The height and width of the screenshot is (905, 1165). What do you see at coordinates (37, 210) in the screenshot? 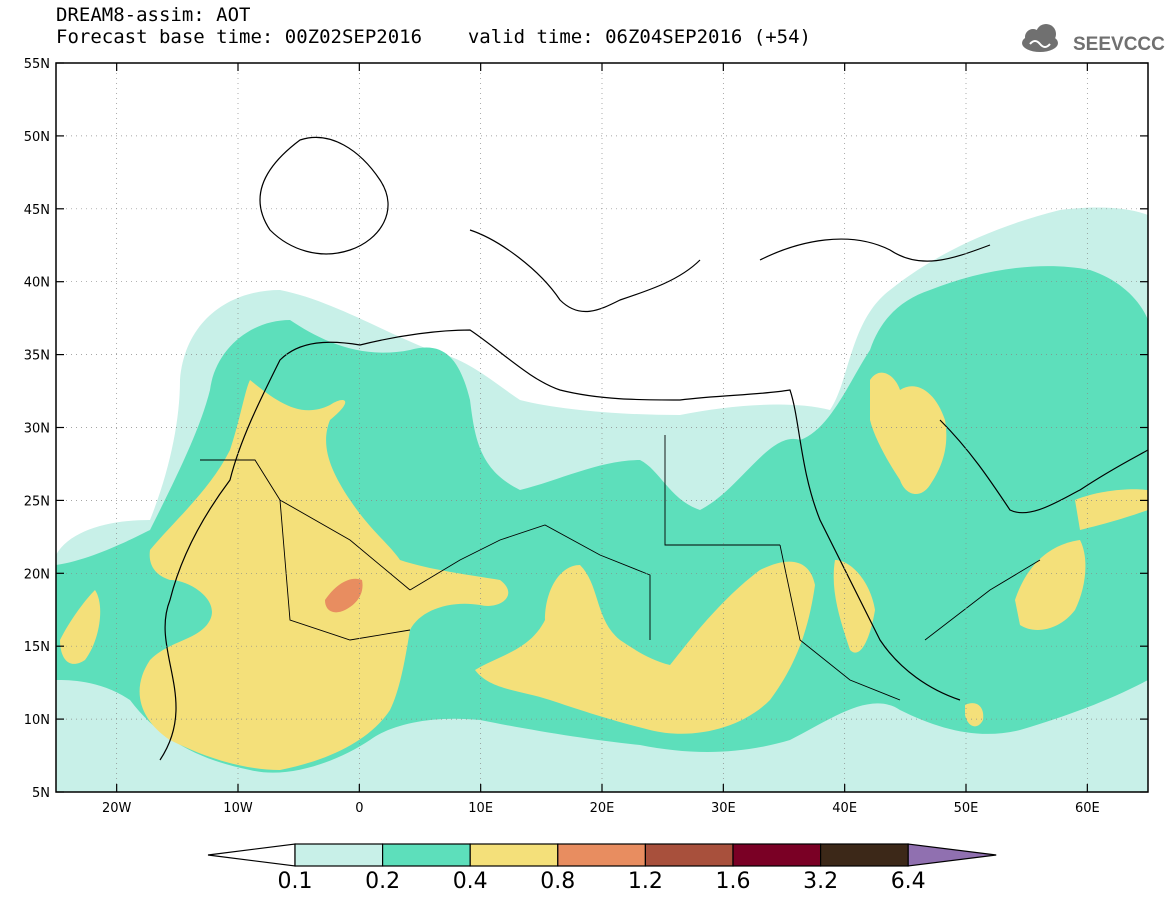
I see `lat-tick-label: 45N` at bounding box center [37, 210].